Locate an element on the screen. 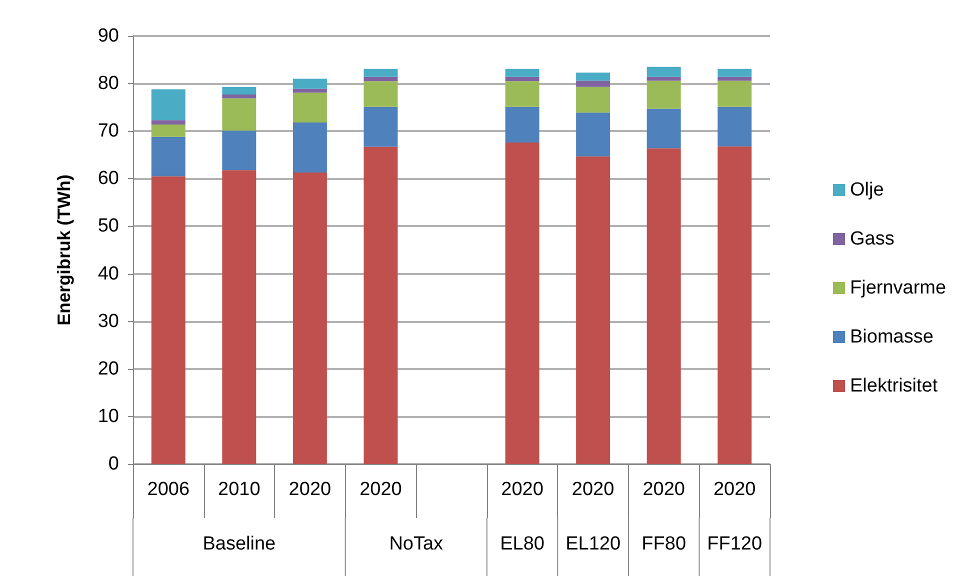  y-tick-label: 70 is located at coordinates (108, 131).